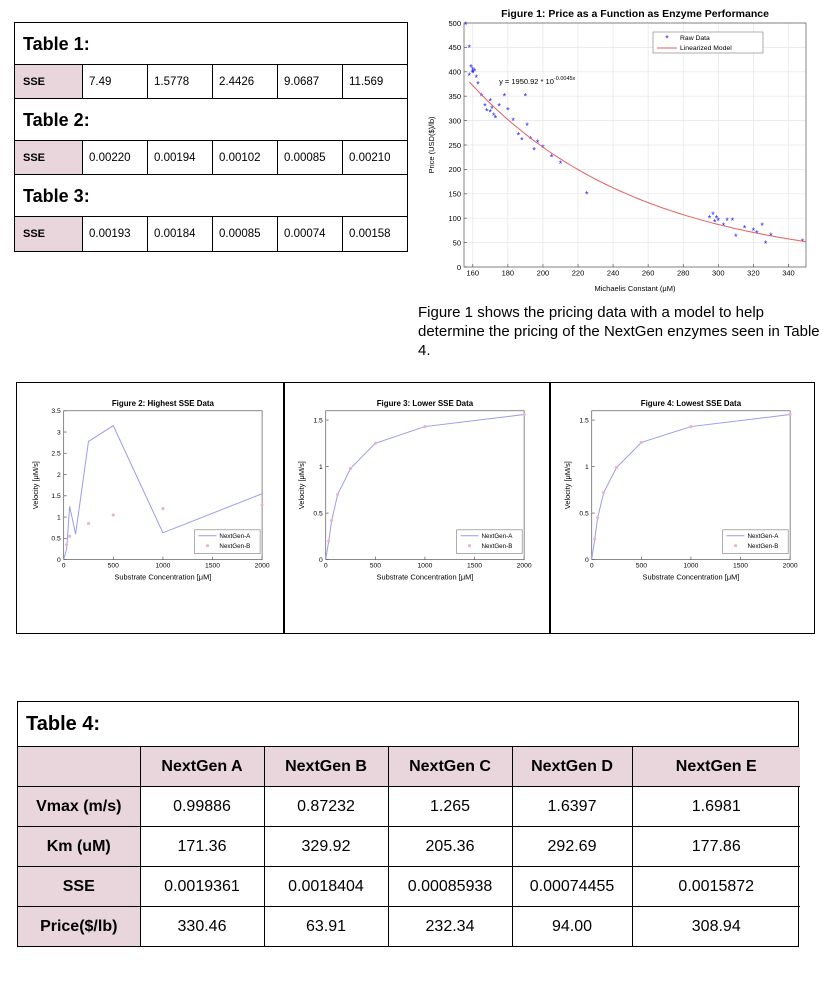  Describe the element at coordinates (450, 926) in the screenshot. I see `table-cell: 232.34` at that location.